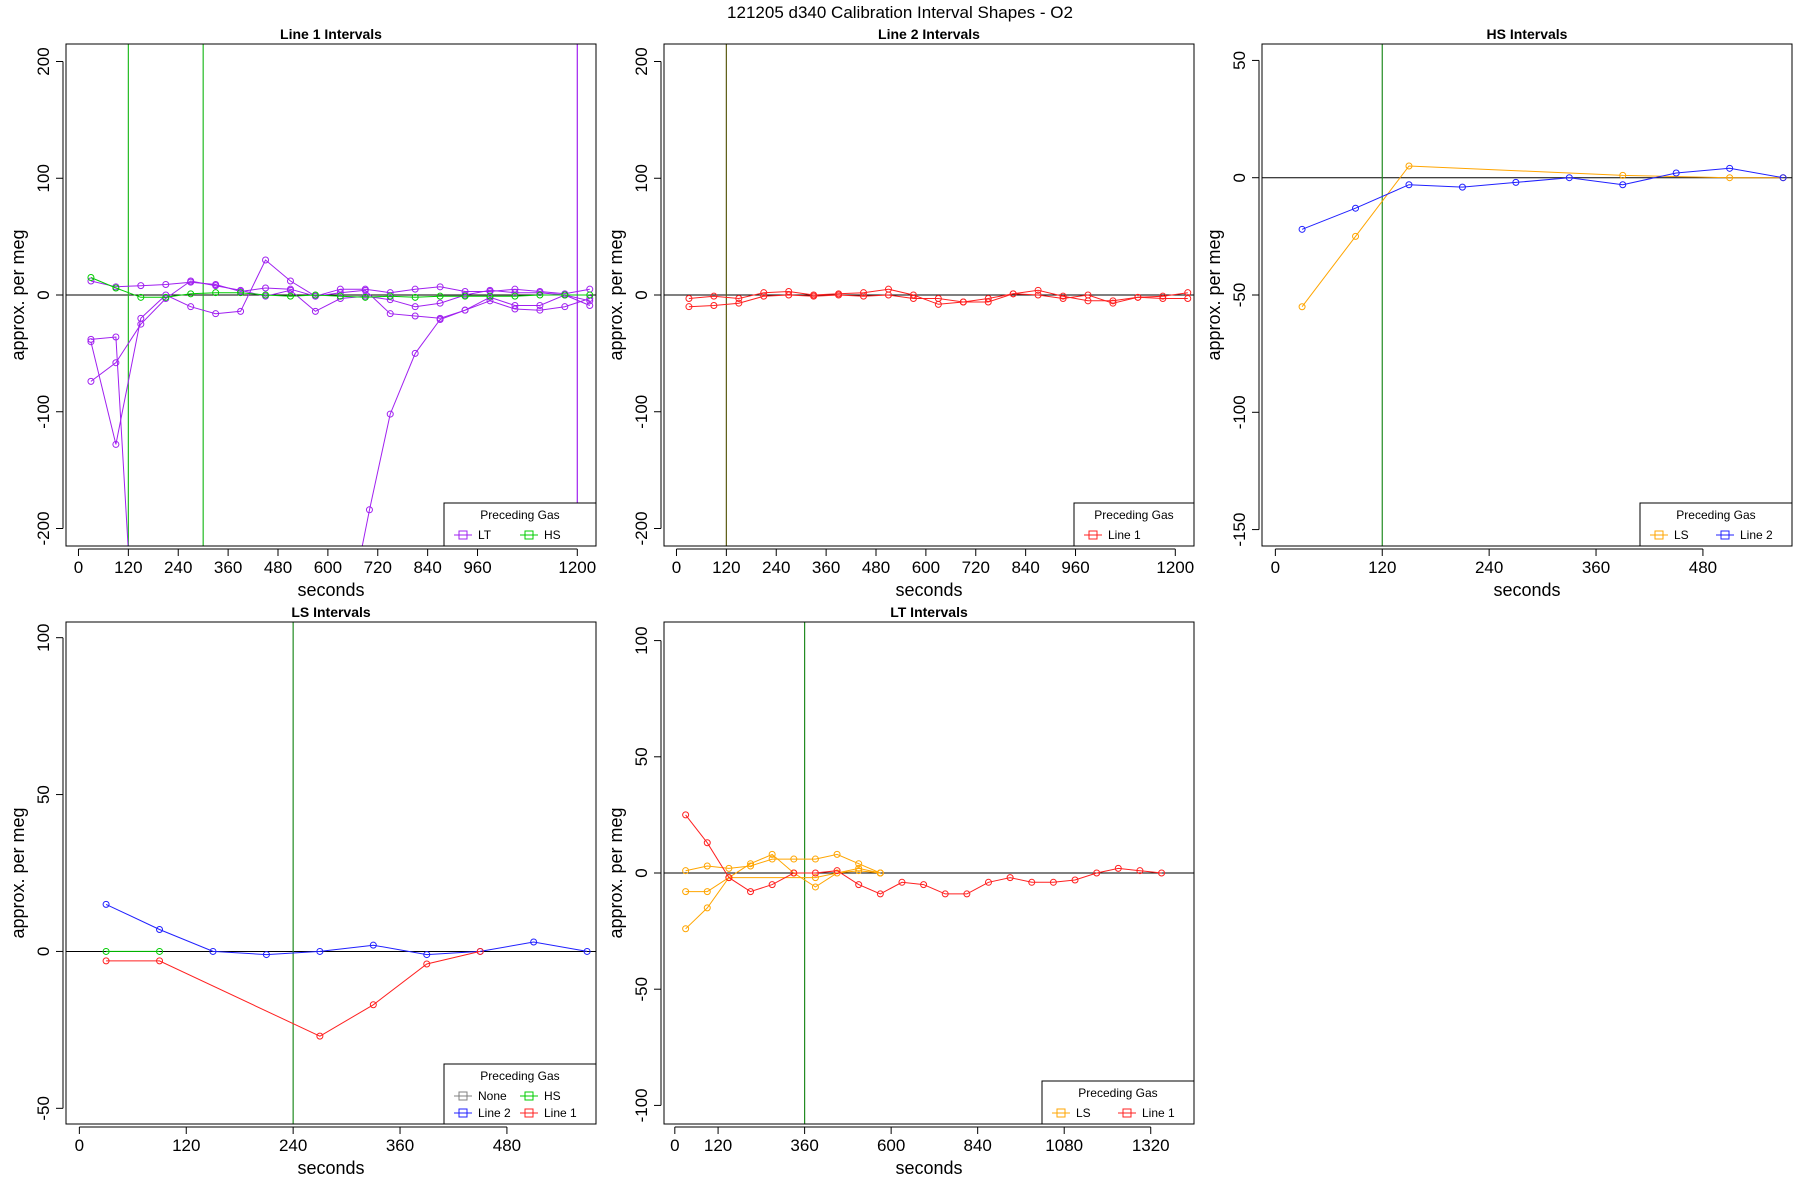  Describe the element at coordinates (1239, 60) in the screenshot. I see `y-tick-label: 50` at that location.